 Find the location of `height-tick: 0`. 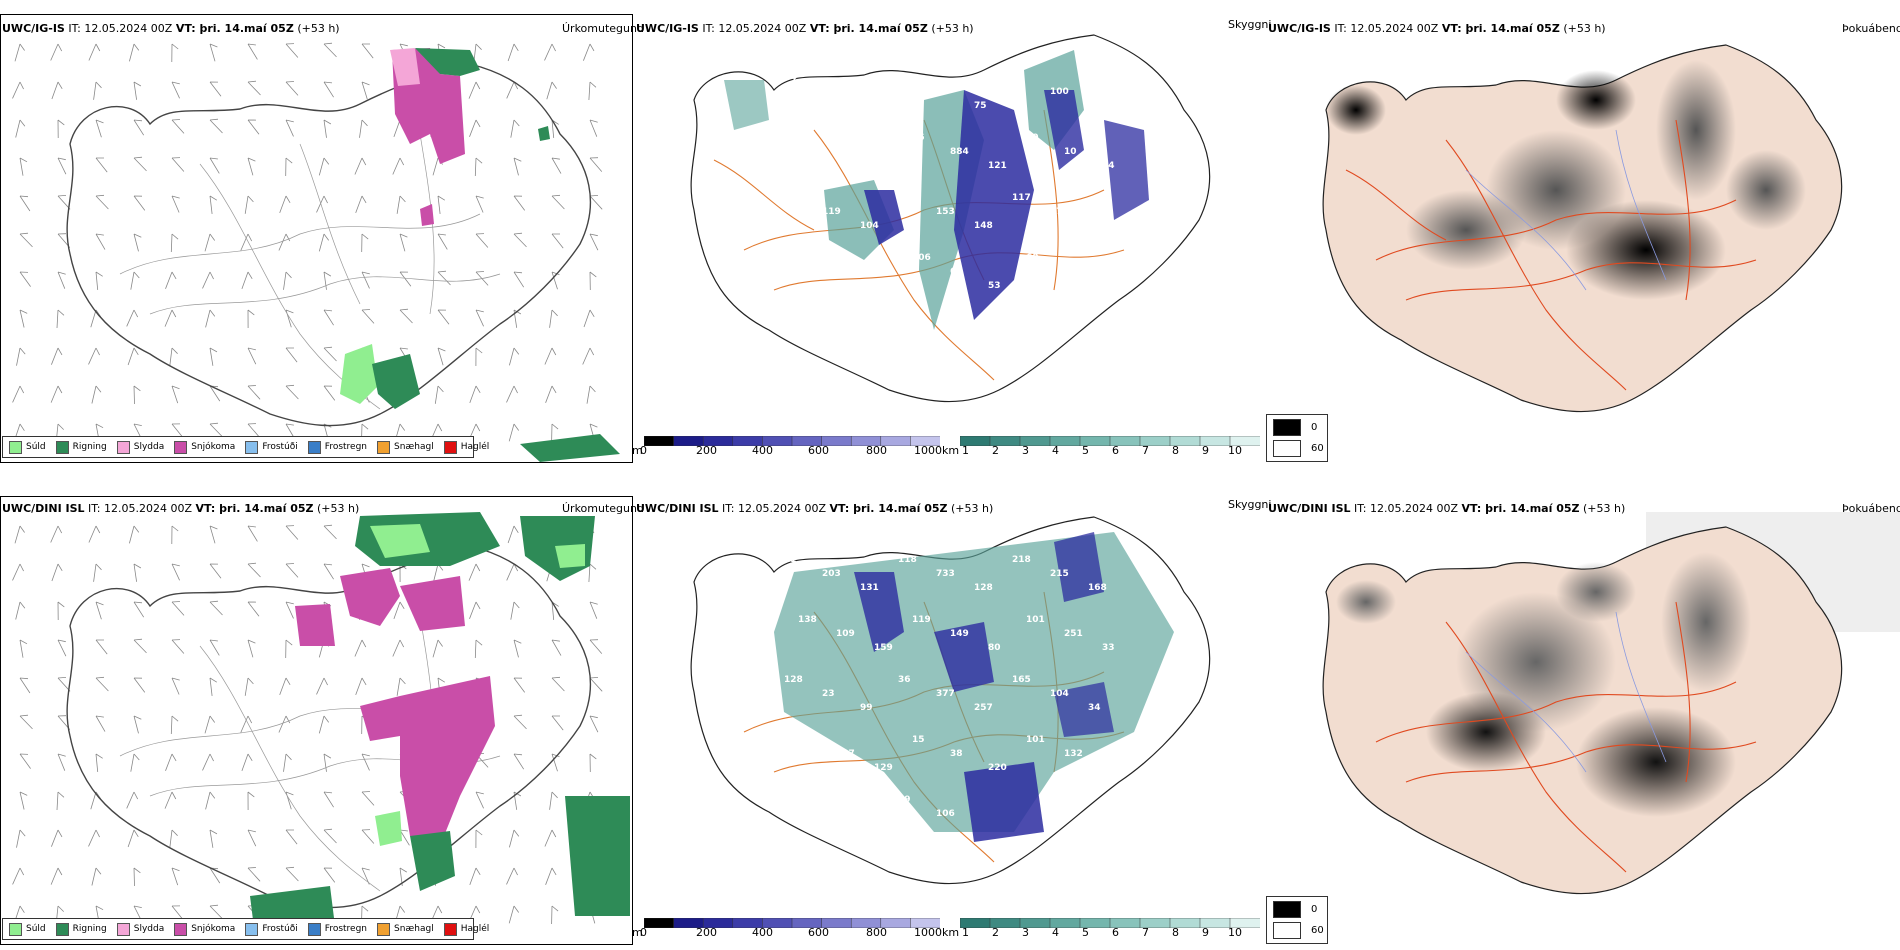

height-tick: 0 is located at coordinates (643, 450).